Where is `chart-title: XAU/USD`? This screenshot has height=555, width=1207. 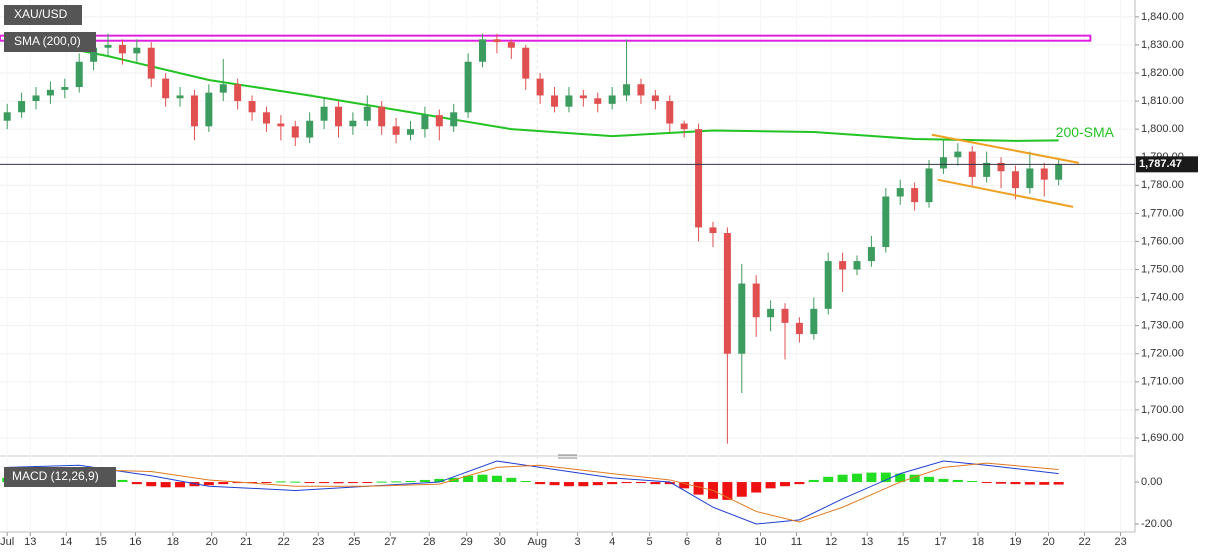 chart-title: XAU/USD is located at coordinates (41, 14).